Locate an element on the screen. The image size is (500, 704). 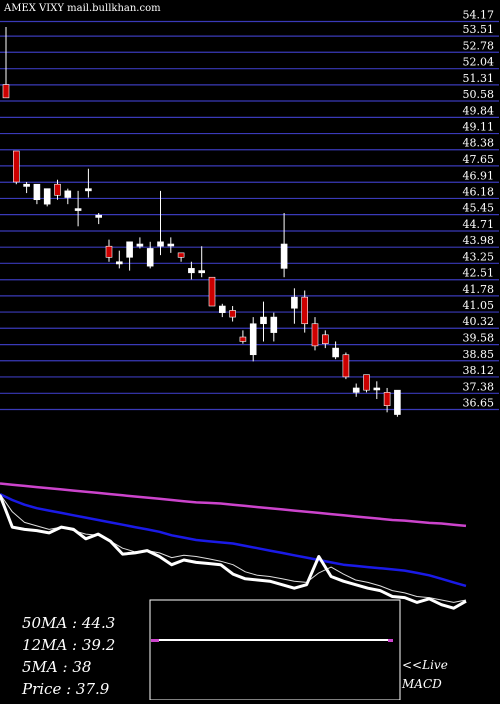
chart-title: AMEX VIXY mail.bullkhan.com is located at coordinates (82, 8).